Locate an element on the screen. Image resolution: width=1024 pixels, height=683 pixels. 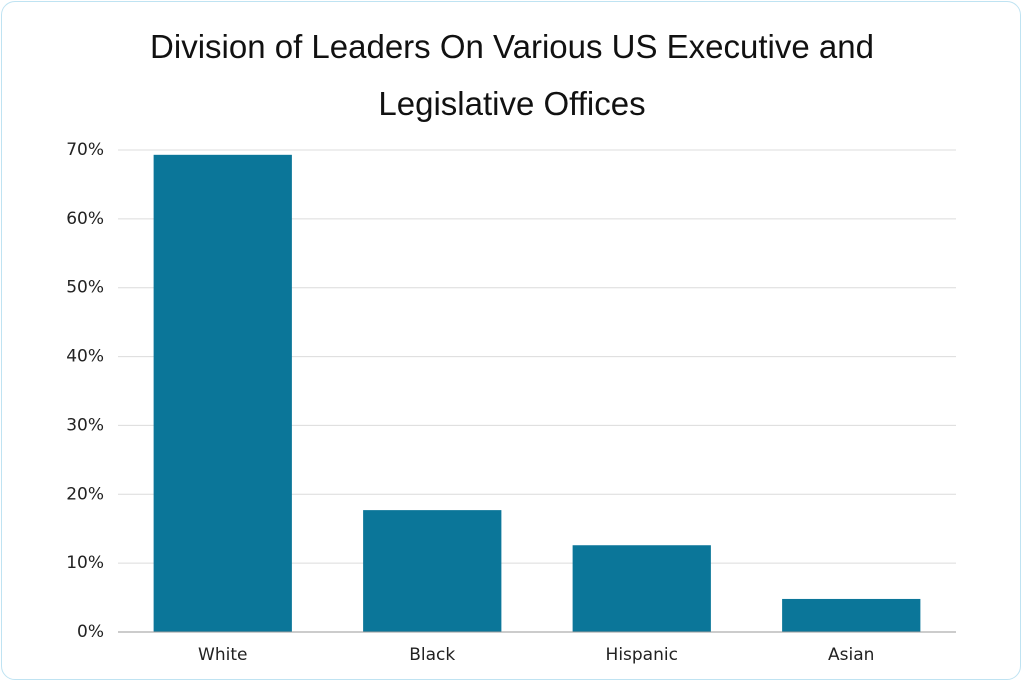
y-tick-label: 40% is located at coordinates (85, 357).